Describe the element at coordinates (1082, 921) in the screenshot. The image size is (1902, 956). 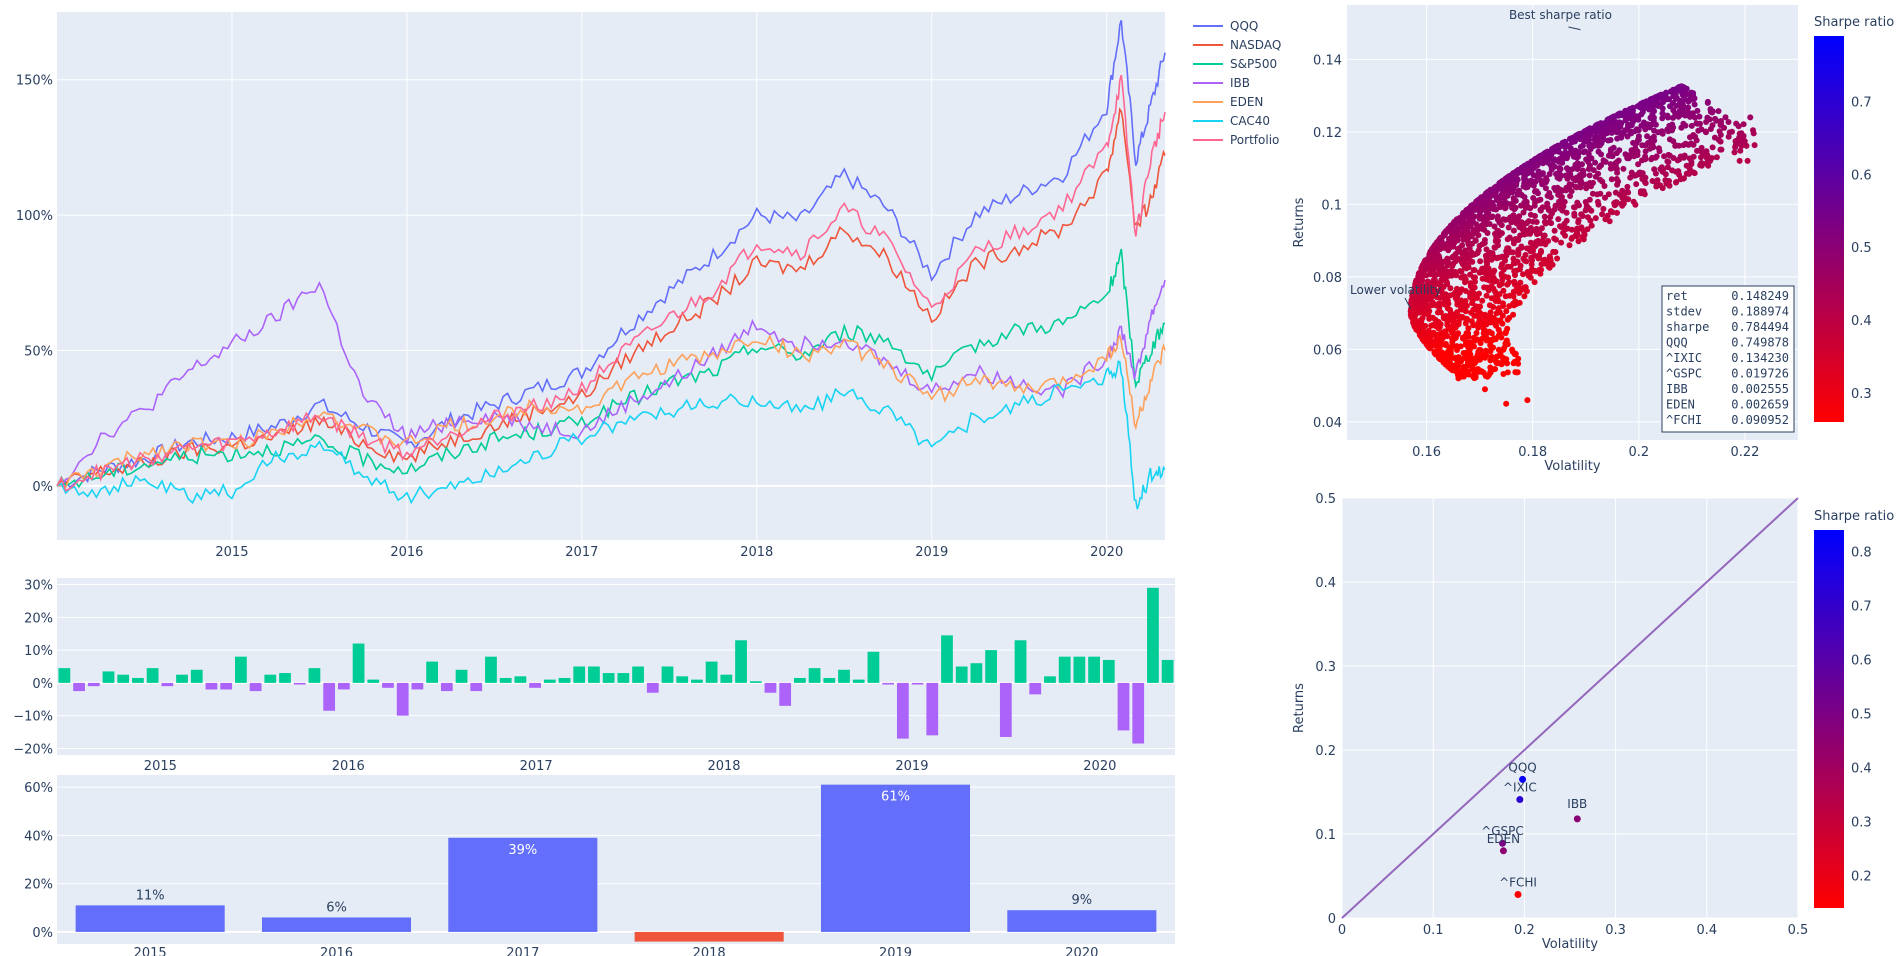
I see `yearly-bar` at that location.